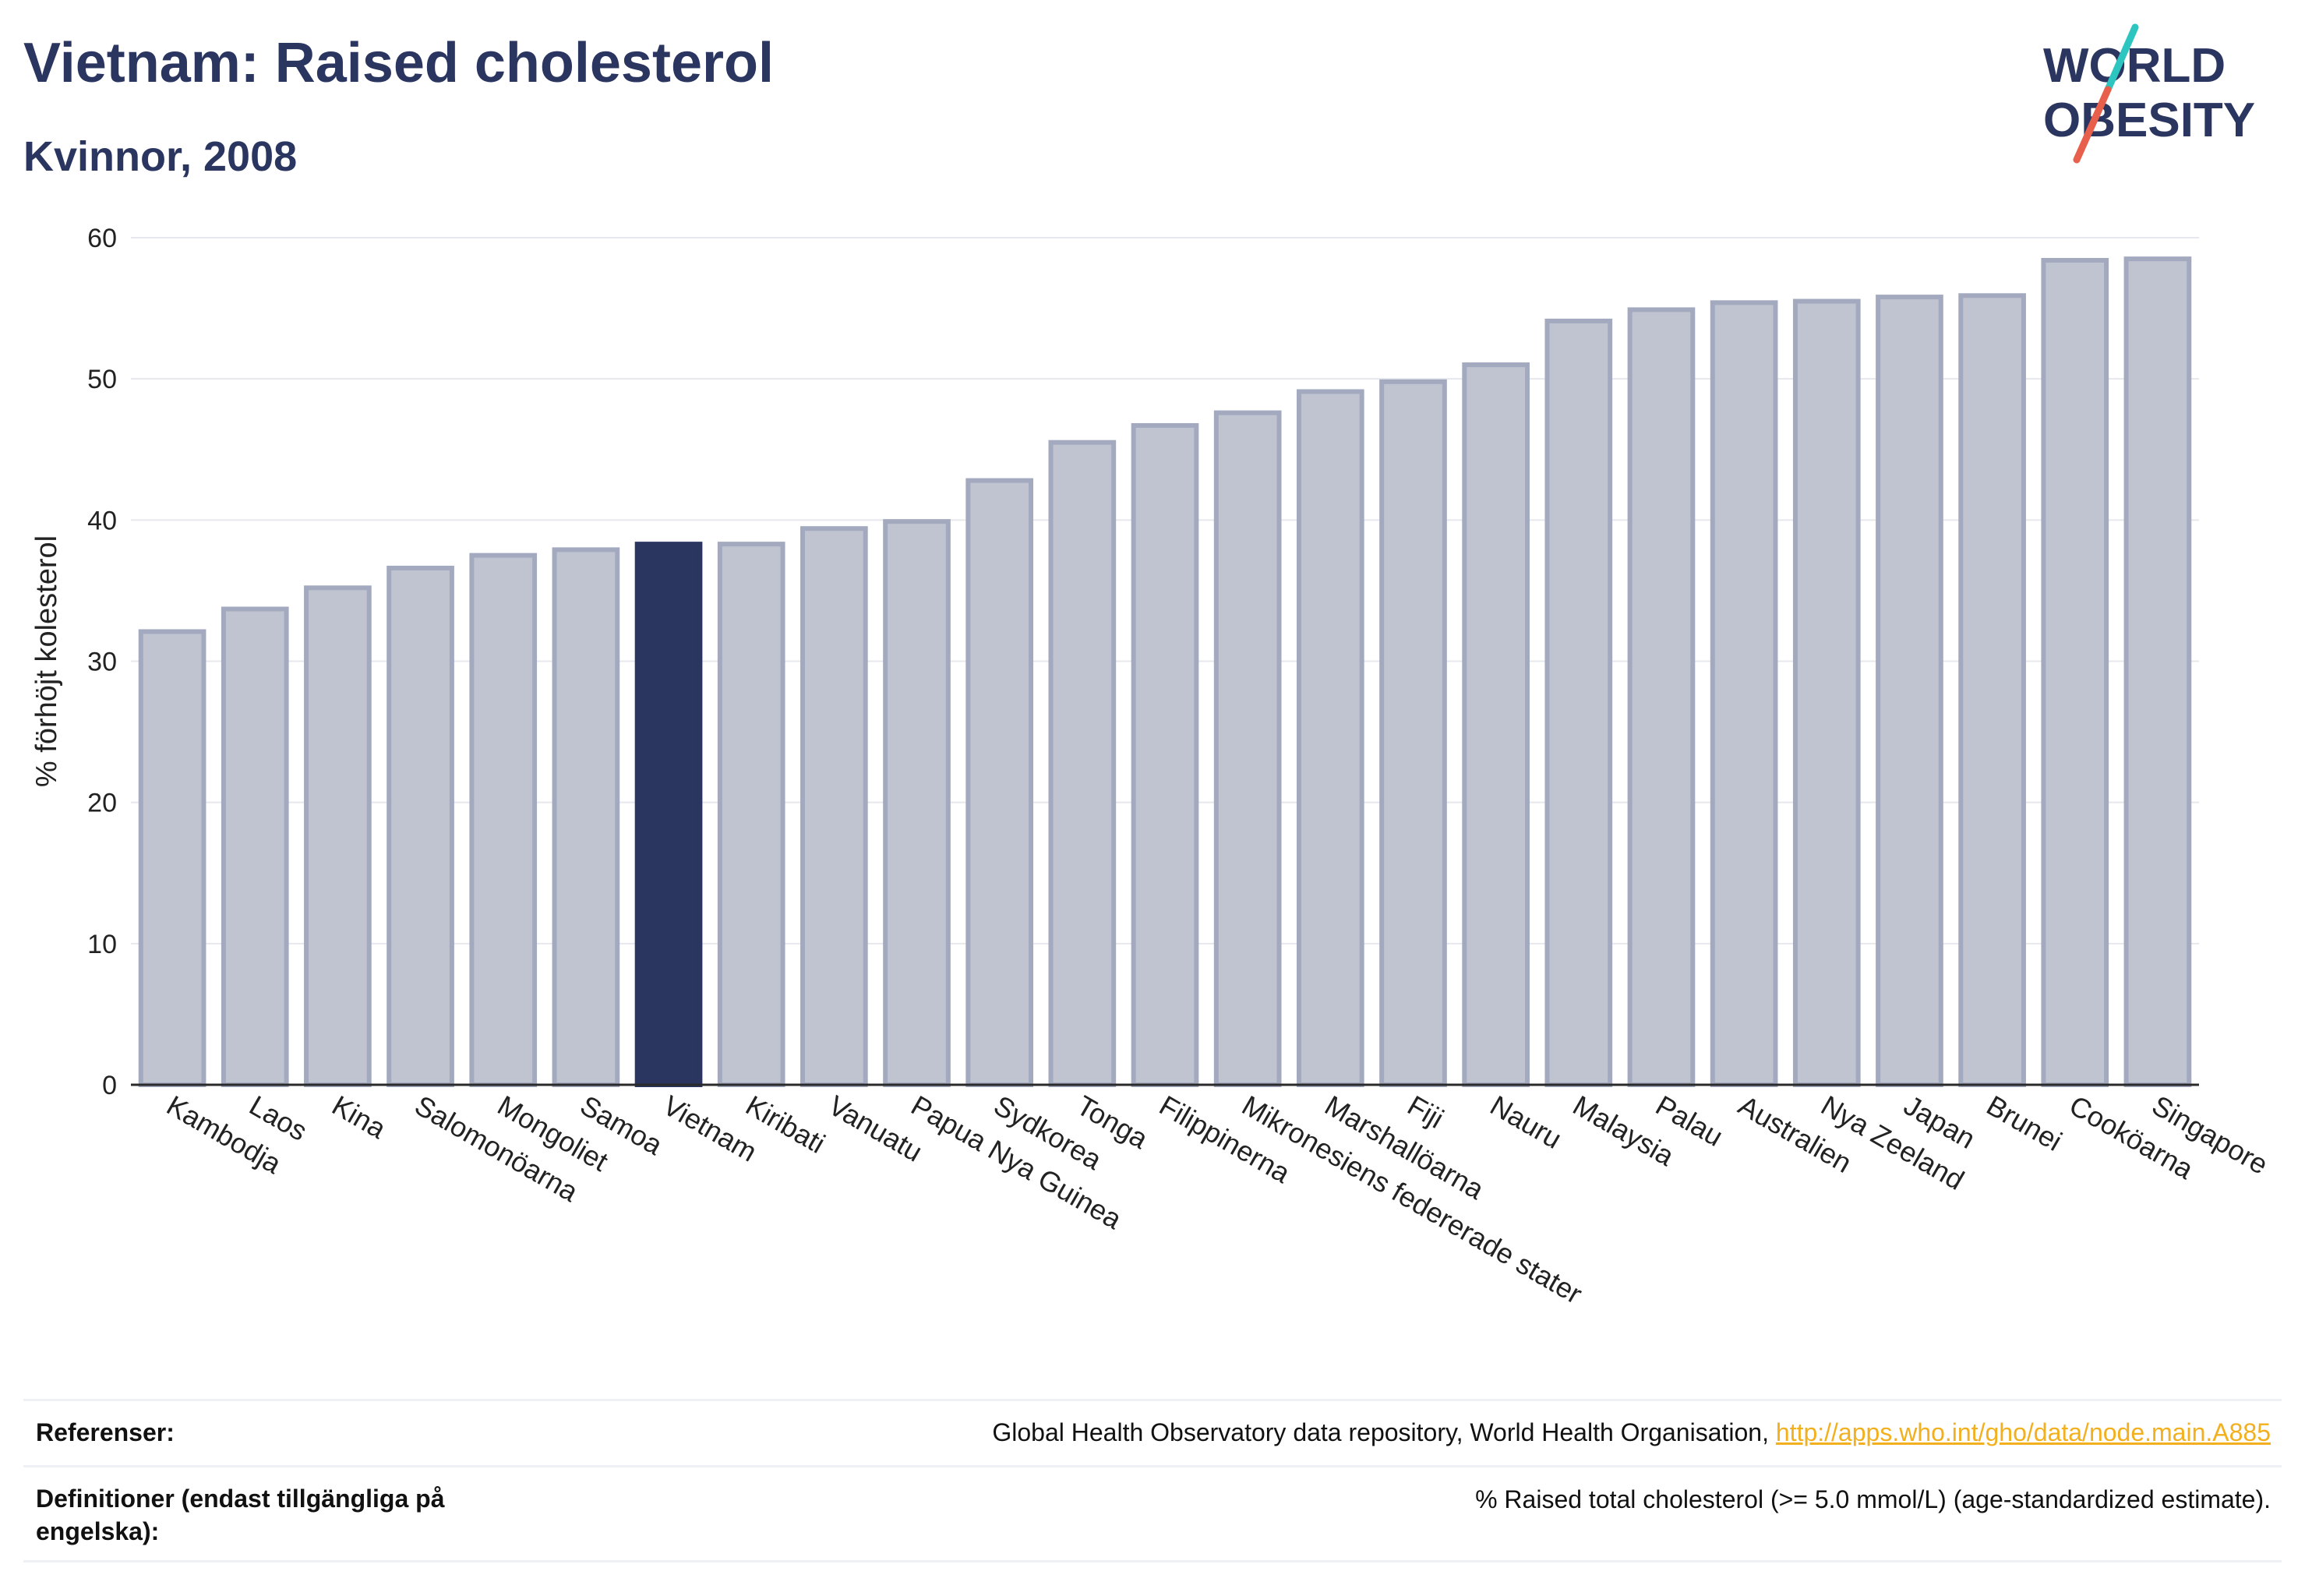 The height and width of the screenshot is (1596, 2305). I want to click on logo-line2: OBESITY, so click(2149, 120).